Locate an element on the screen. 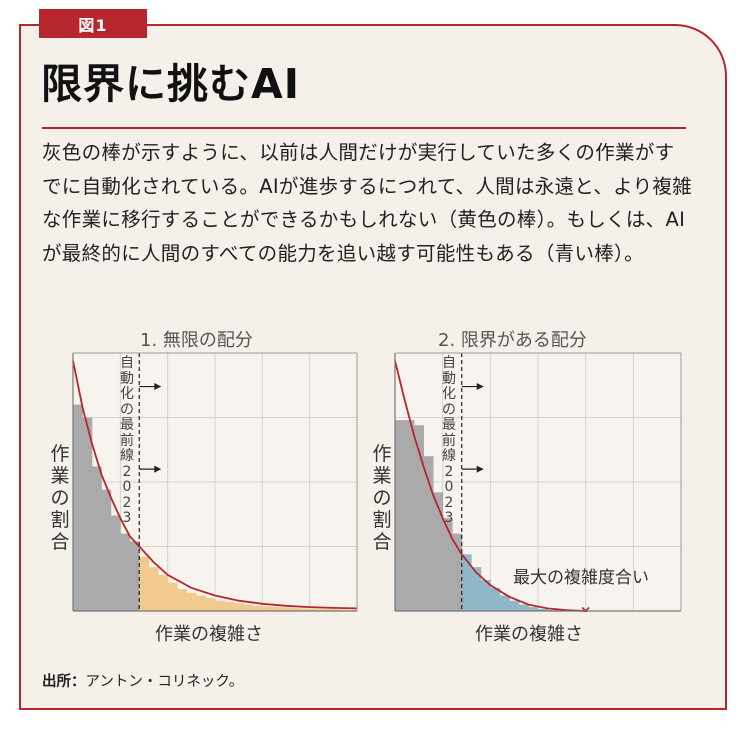  chart-2-x-axis-label: 作業の複雑さ is located at coordinates (529, 634).